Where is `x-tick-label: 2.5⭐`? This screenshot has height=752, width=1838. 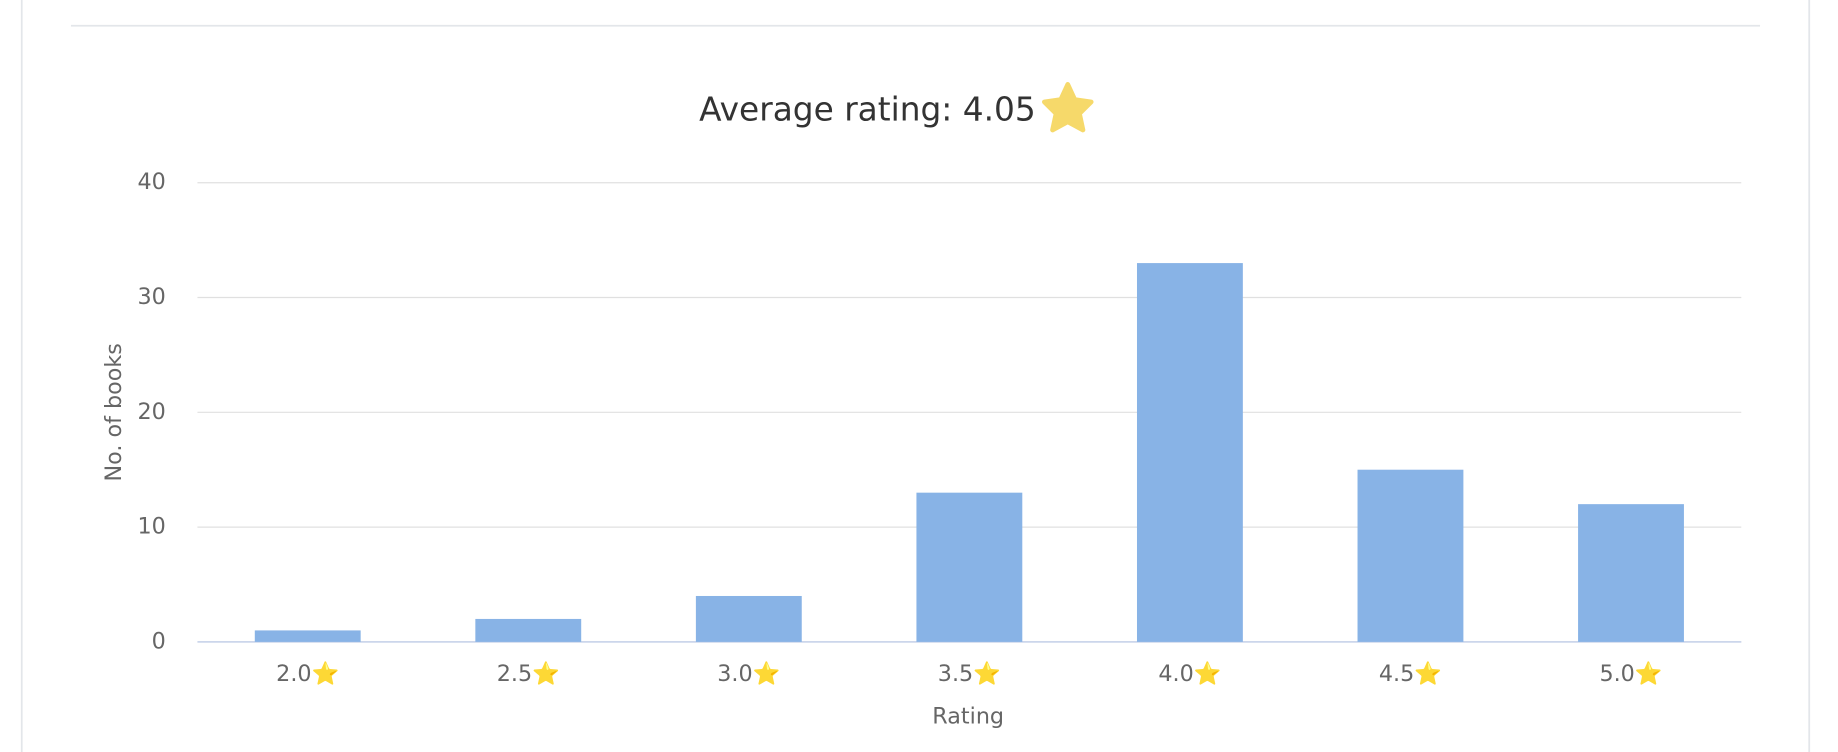
x-tick-label: 2.5⭐ is located at coordinates (528, 673).